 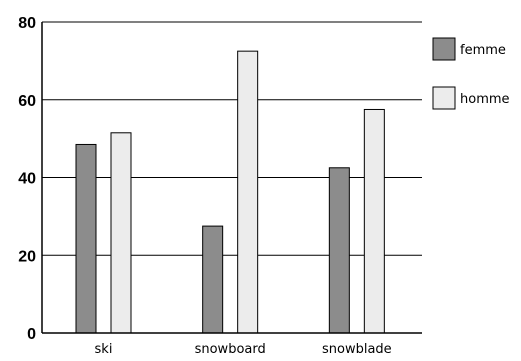 I want to click on y-tick-labels: 0 20 40 60 80, so click(x=27, y=179).